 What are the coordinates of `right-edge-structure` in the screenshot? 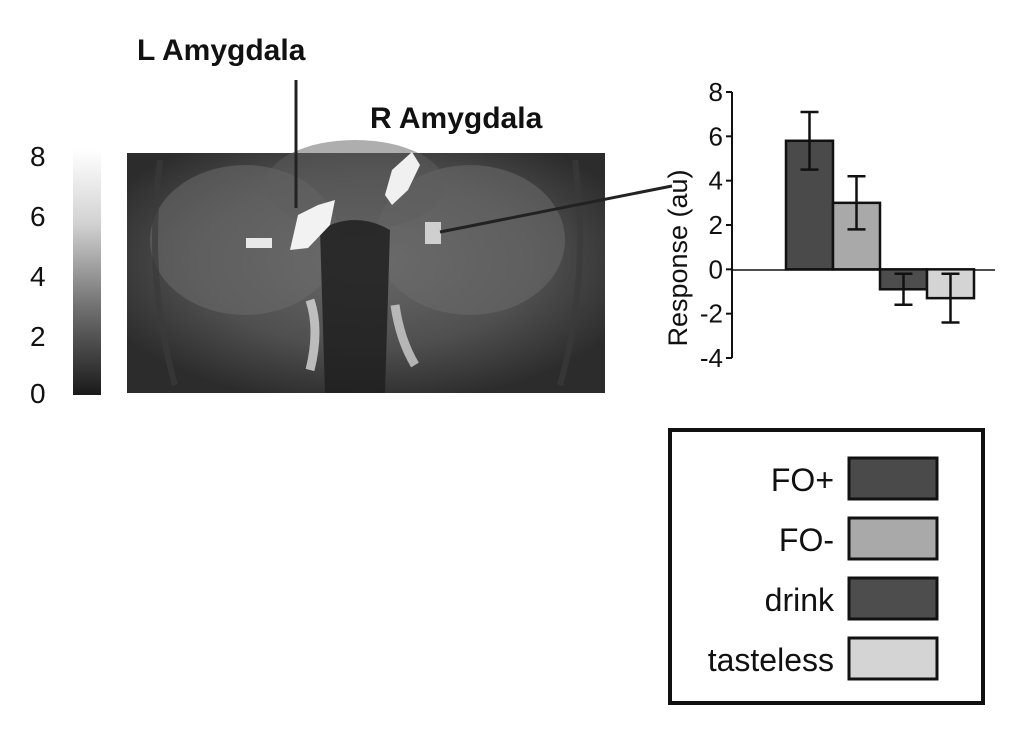 It's located at (570, 272).